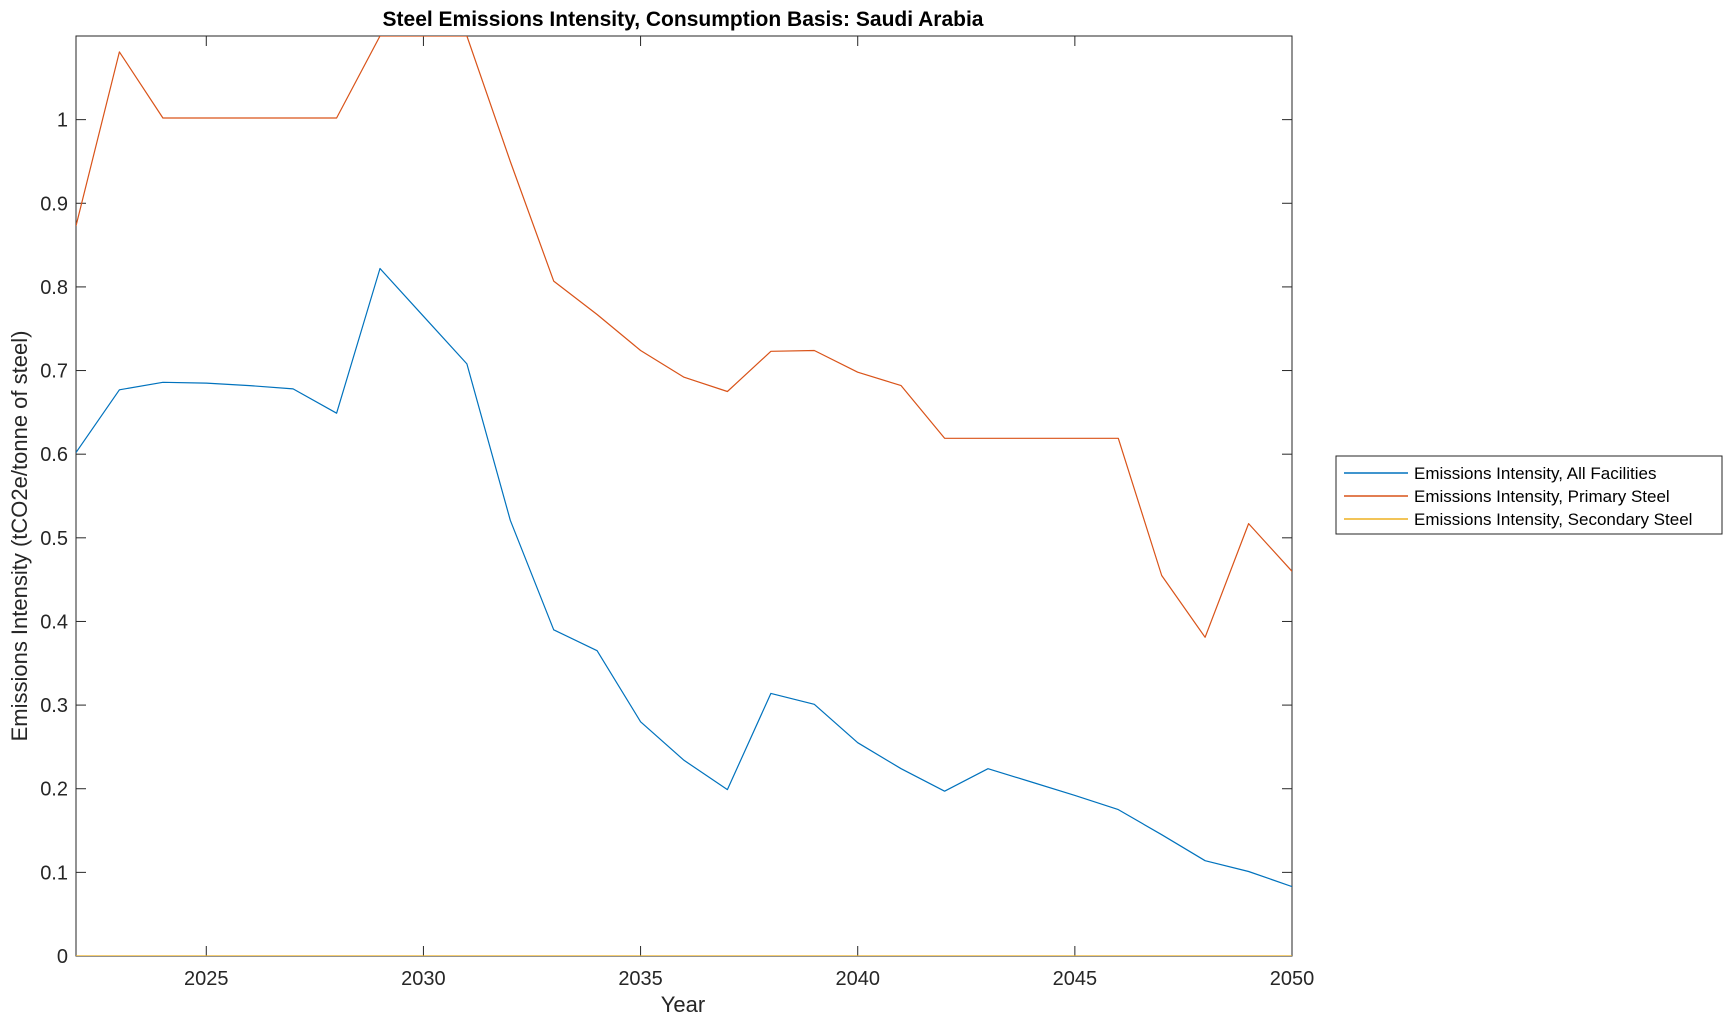 The height and width of the screenshot is (1021, 1736). Describe the element at coordinates (54, 790) in the screenshot. I see `y-tick-label: 0.2` at that location.